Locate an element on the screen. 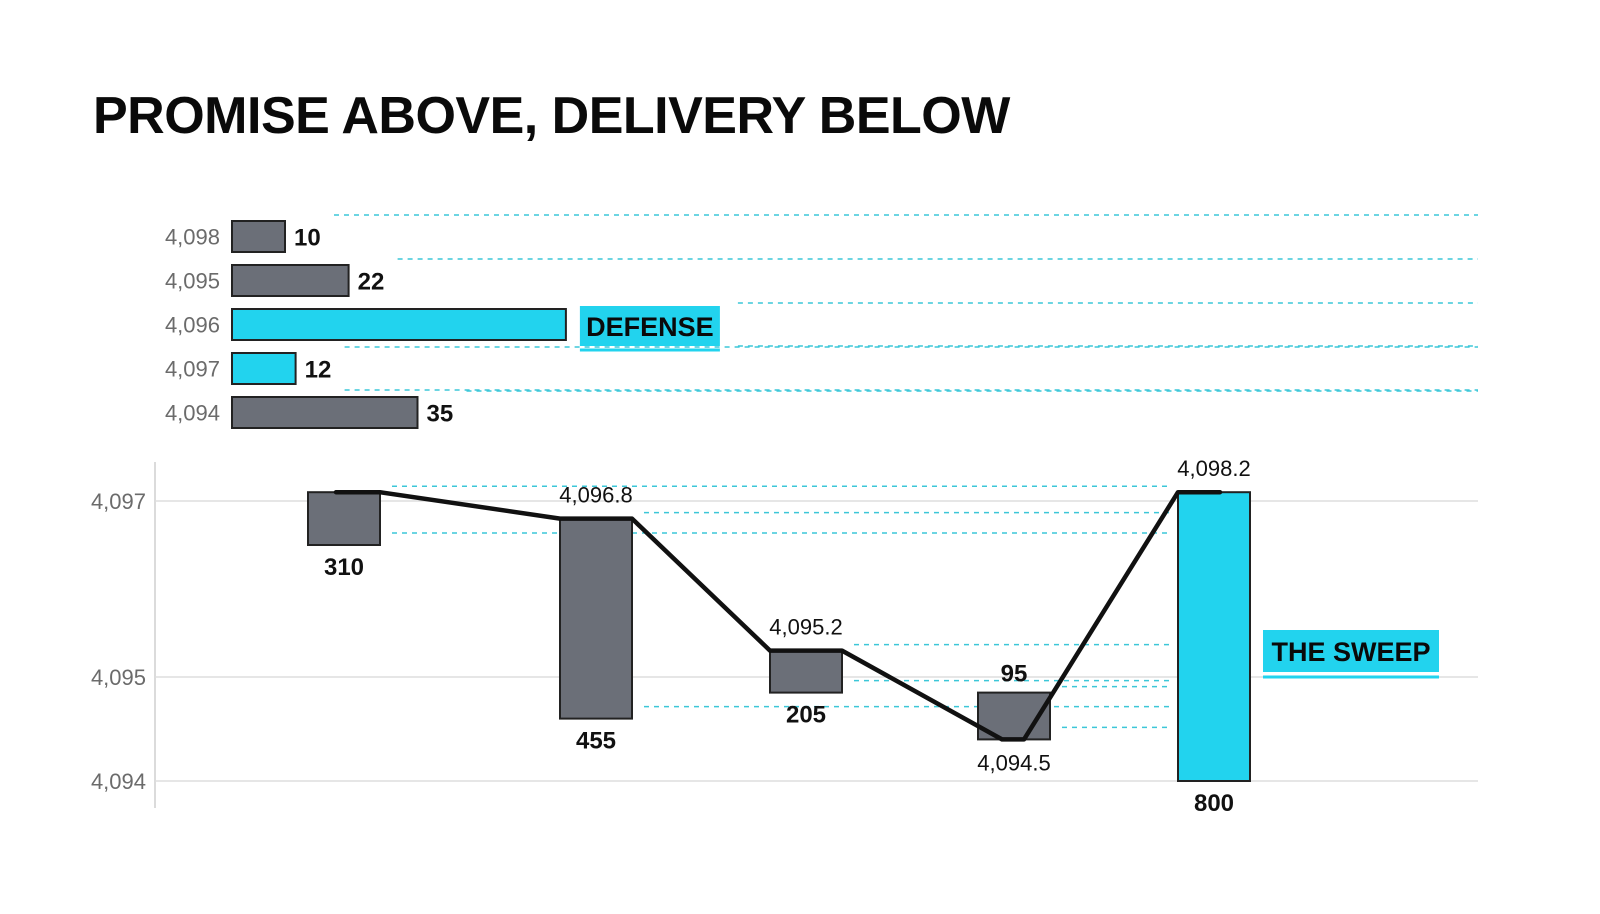  y-tick-label: 4,098 is located at coordinates (192, 237).